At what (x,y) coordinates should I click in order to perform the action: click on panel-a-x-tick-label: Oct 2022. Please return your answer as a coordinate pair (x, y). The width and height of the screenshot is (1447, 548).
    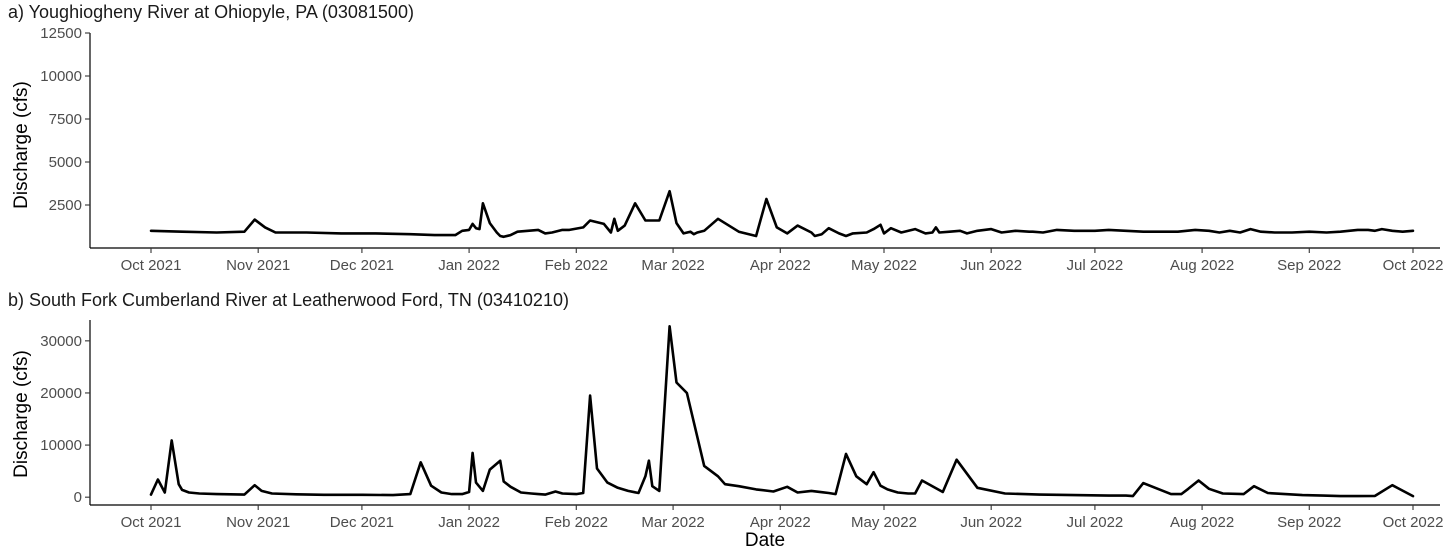
    Looking at the image, I should click on (1413, 265).